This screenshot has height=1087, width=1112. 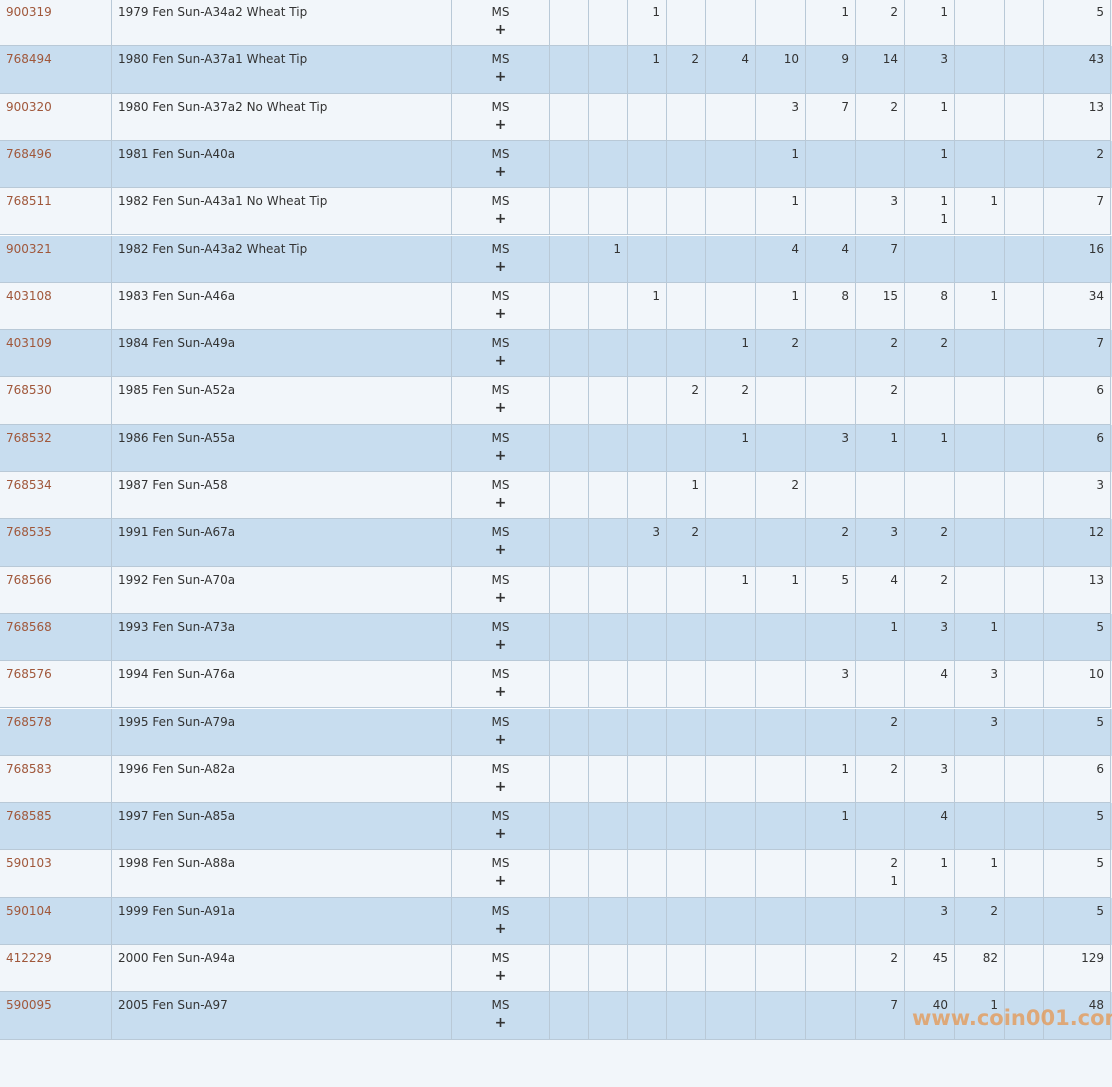 What do you see at coordinates (282, 23) in the screenshot?
I see `description-cell: 1979 Fen Sun-A34a2 Wheat Tip` at bounding box center [282, 23].